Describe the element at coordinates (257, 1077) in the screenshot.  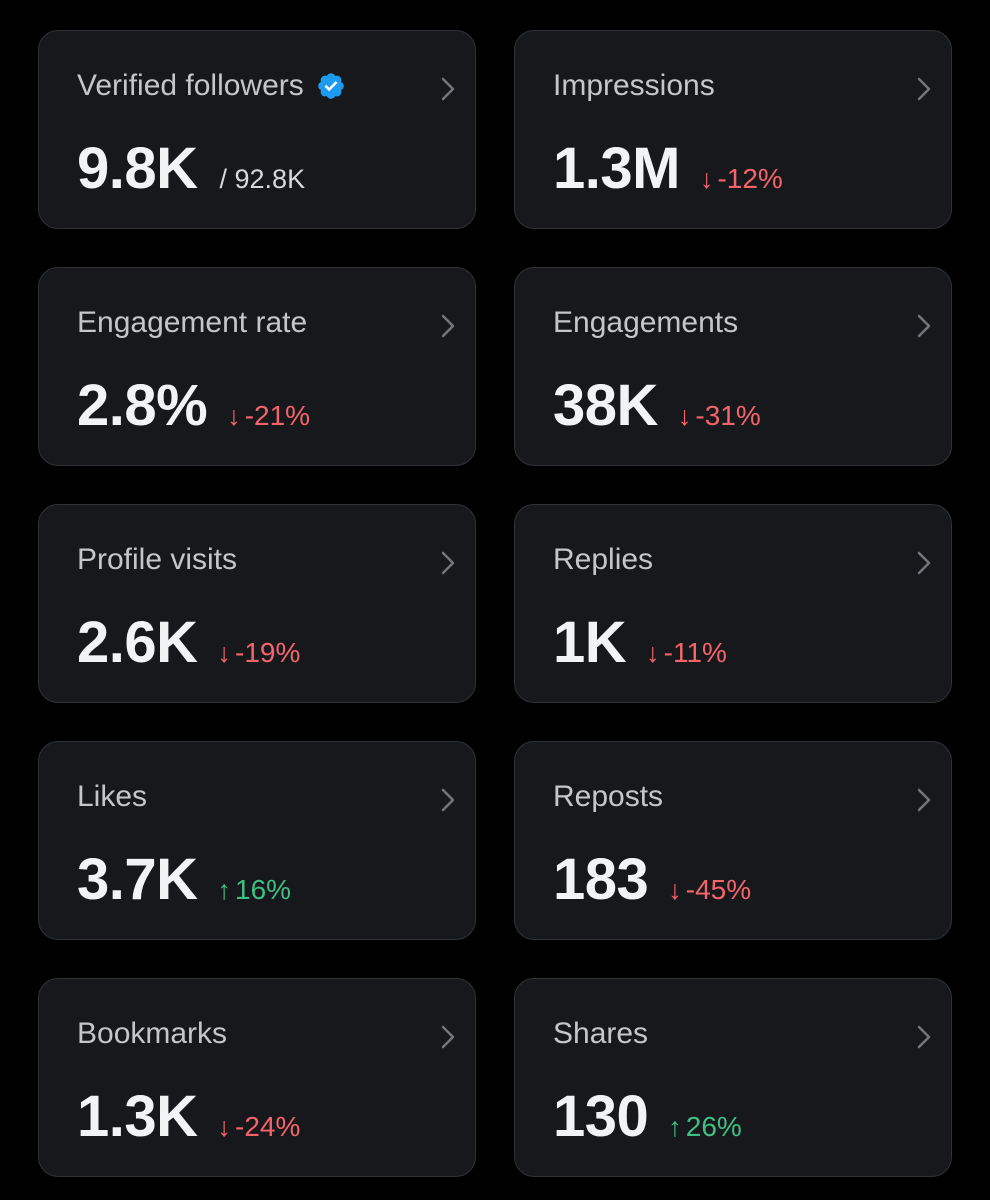
I see `metric-card-bookmarks: Bookmarks 1.3K ↓ -24%` at that location.